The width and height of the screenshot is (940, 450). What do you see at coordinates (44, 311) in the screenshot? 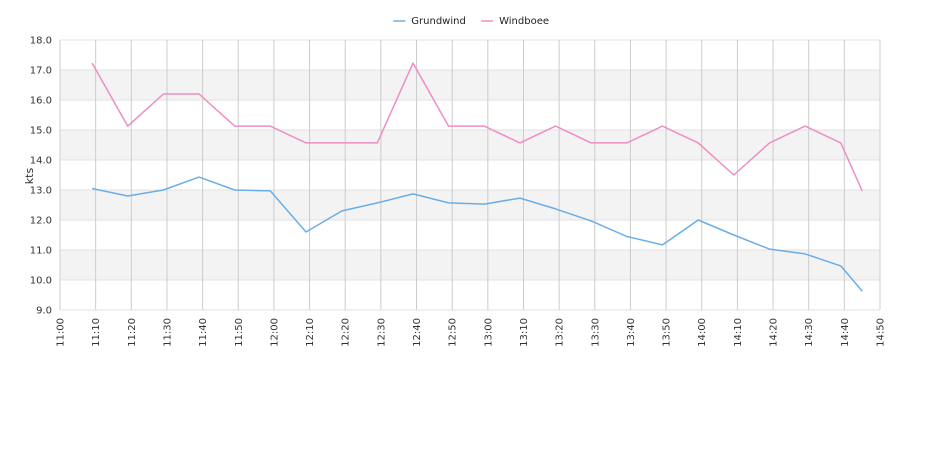
I see `y-tick-label: 9.0` at bounding box center [44, 311].